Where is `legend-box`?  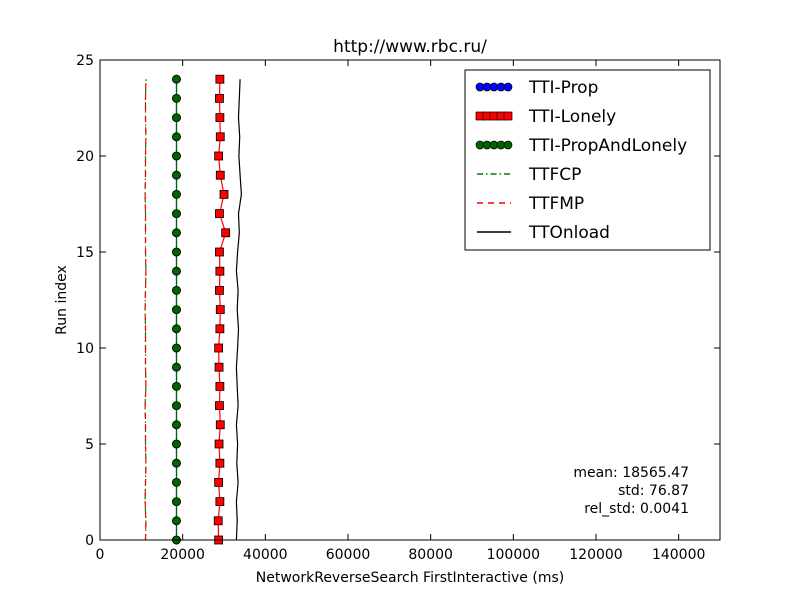
legend-box is located at coordinates (587, 160).